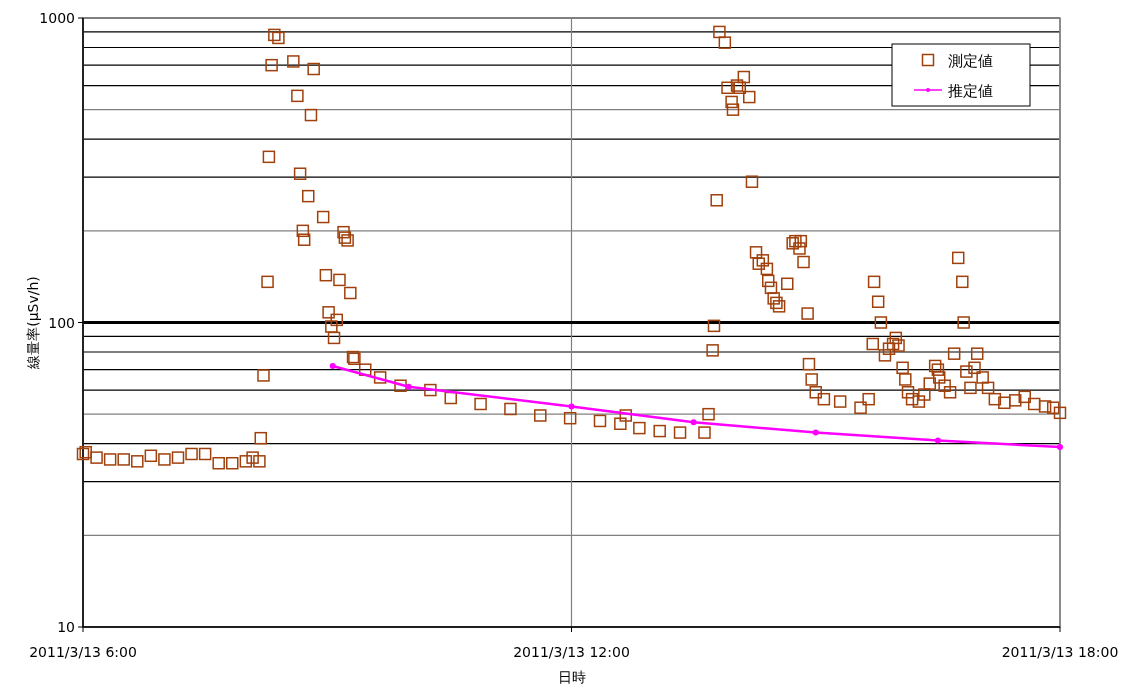 The height and width of the screenshot is (688, 1132). Describe the element at coordinates (571, 652) in the screenshot. I see `x-tick-label: 2011/3/13 12:00` at that location.